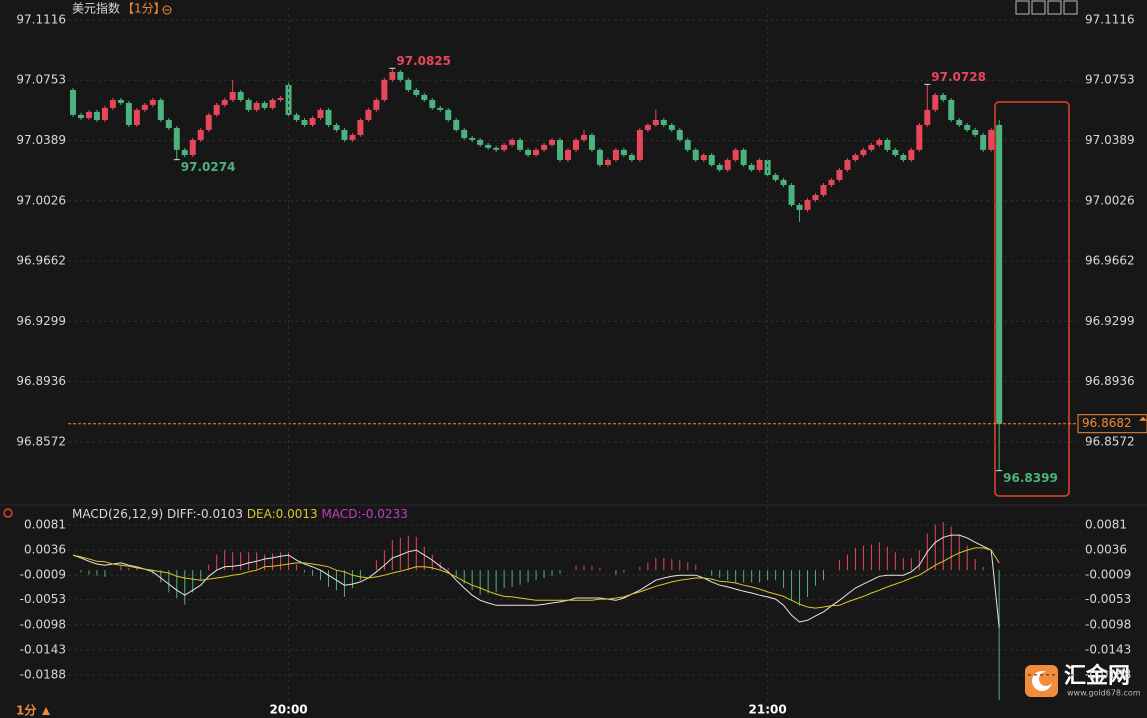  Describe the element at coordinates (1108, 599) in the screenshot. I see `y-tick-label-right: -0.0053` at that location.